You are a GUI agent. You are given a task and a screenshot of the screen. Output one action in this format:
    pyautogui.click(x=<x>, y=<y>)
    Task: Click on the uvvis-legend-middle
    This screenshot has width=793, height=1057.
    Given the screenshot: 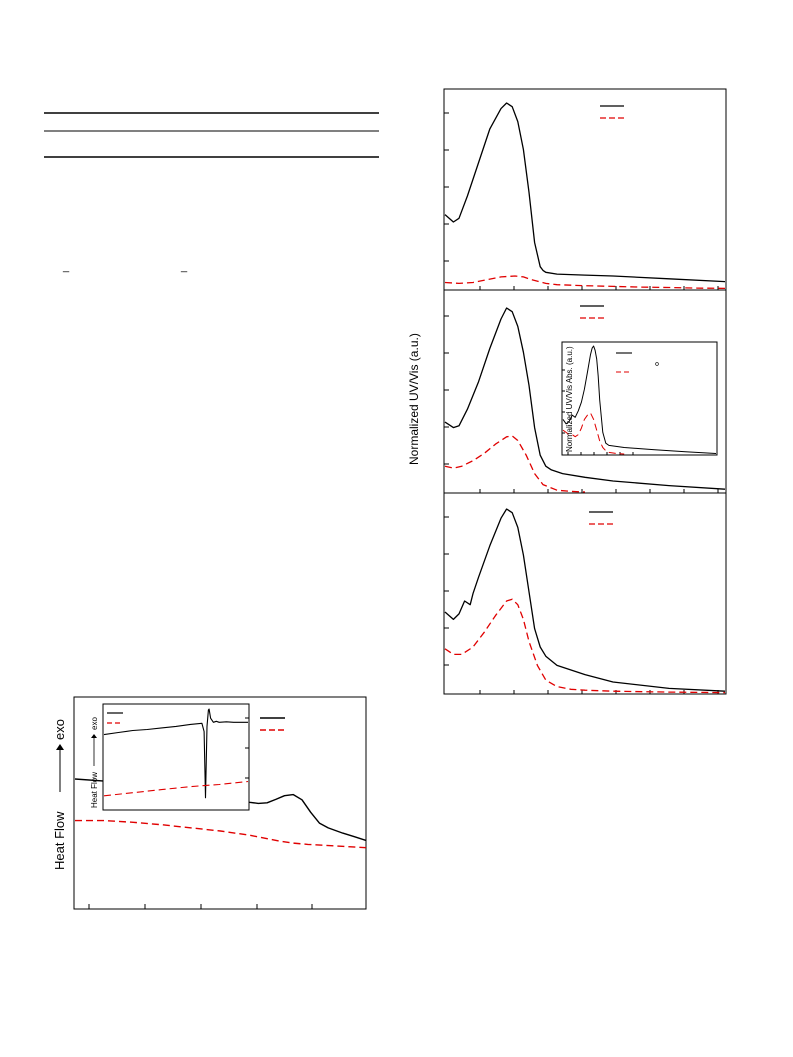 What is the action you would take?
    pyautogui.click(x=592, y=312)
    